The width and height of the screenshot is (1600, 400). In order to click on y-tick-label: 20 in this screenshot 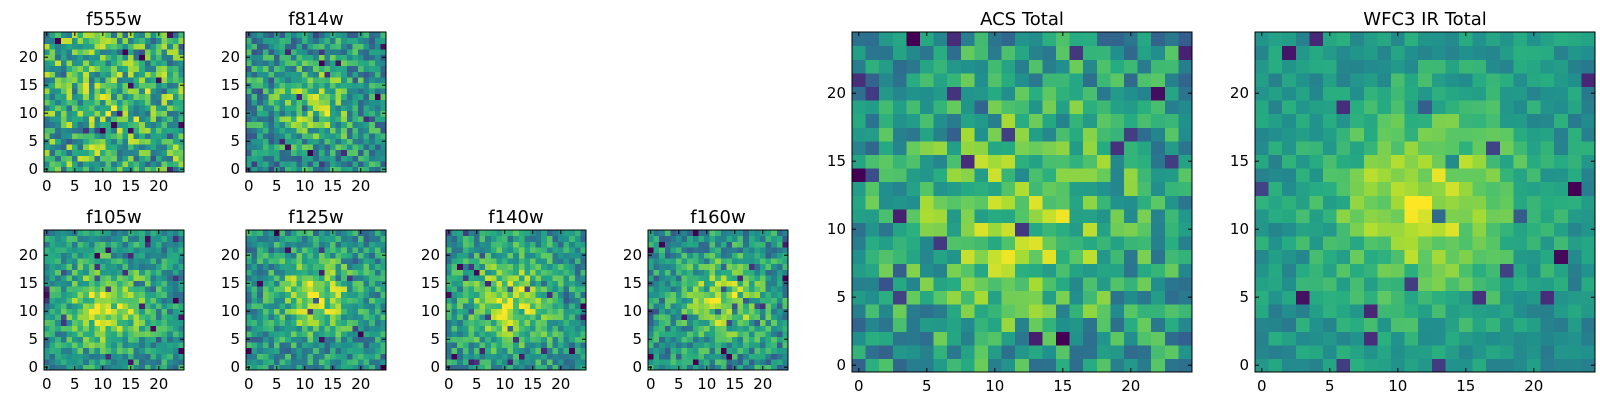, I will do `click(230, 255)`.